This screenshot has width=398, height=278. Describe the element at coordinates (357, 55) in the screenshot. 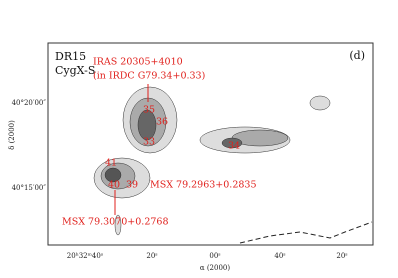

I see `panel-label: (d)` at that location.